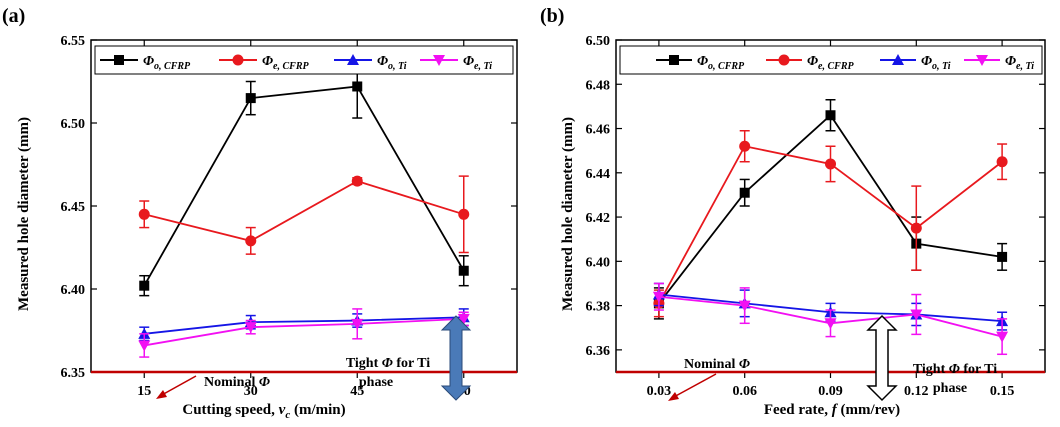 The image size is (1060, 427). I want to click on y-tick-label: 6.35, so click(73, 373).